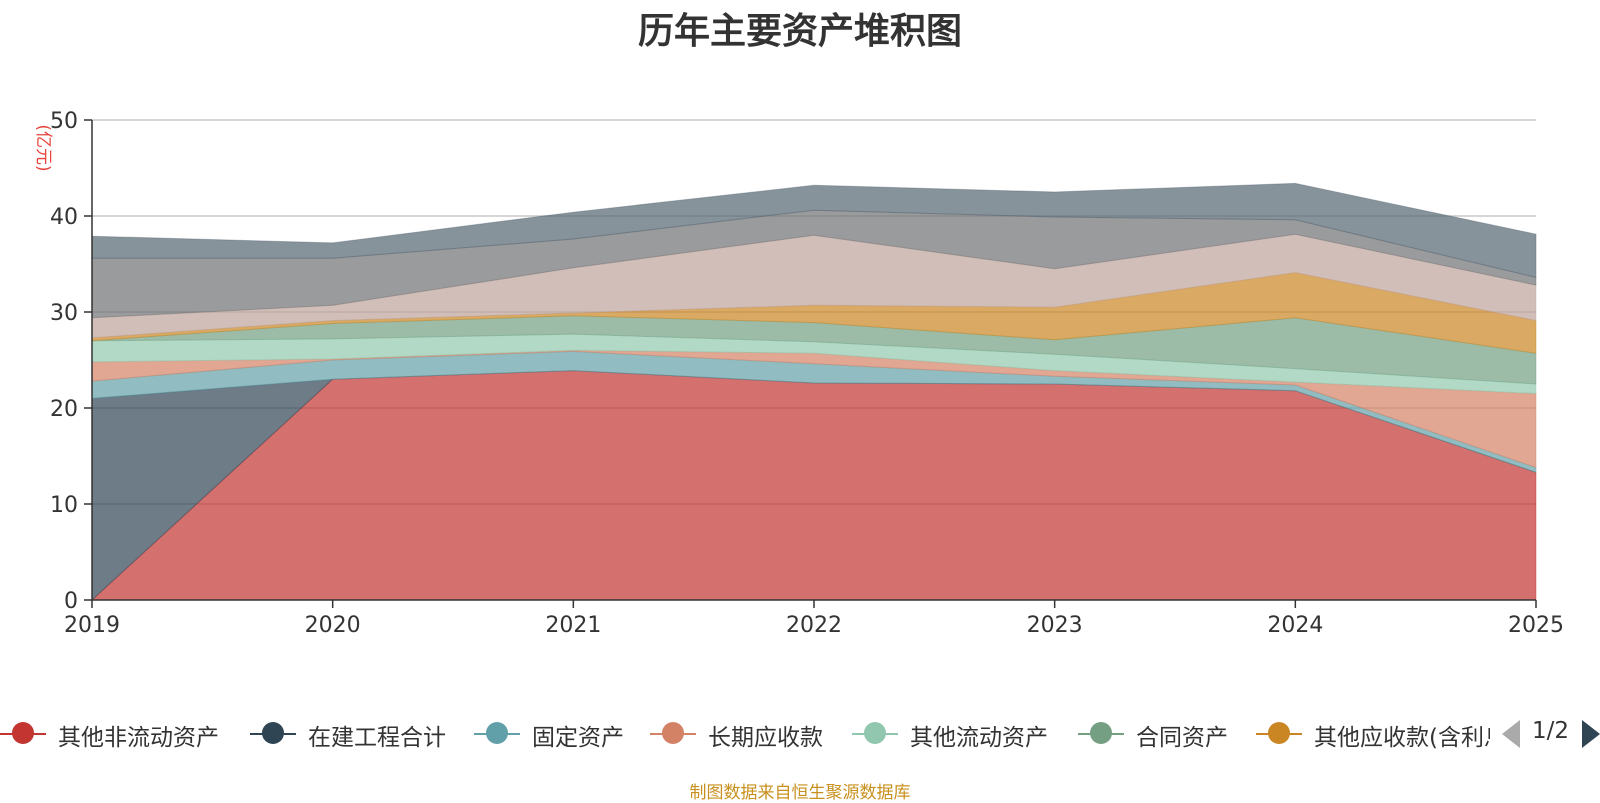 The height and width of the screenshot is (803, 1600). Describe the element at coordinates (64, 313) in the screenshot. I see `y-tick-label: 30` at that location.